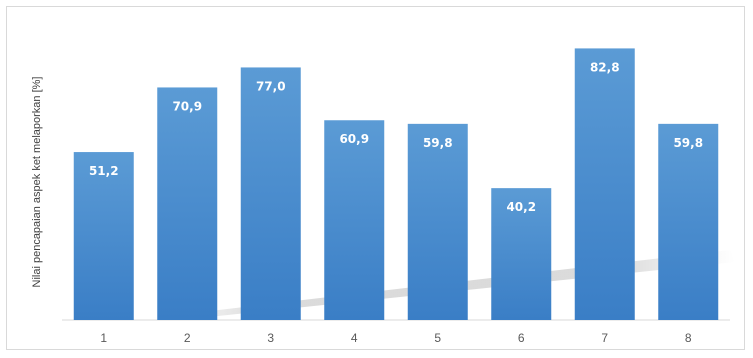 Image resolution: width=753 pixels, height=358 pixels. Describe the element at coordinates (187, 106) in the screenshot. I see `data-label-2: 70,9` at that location.